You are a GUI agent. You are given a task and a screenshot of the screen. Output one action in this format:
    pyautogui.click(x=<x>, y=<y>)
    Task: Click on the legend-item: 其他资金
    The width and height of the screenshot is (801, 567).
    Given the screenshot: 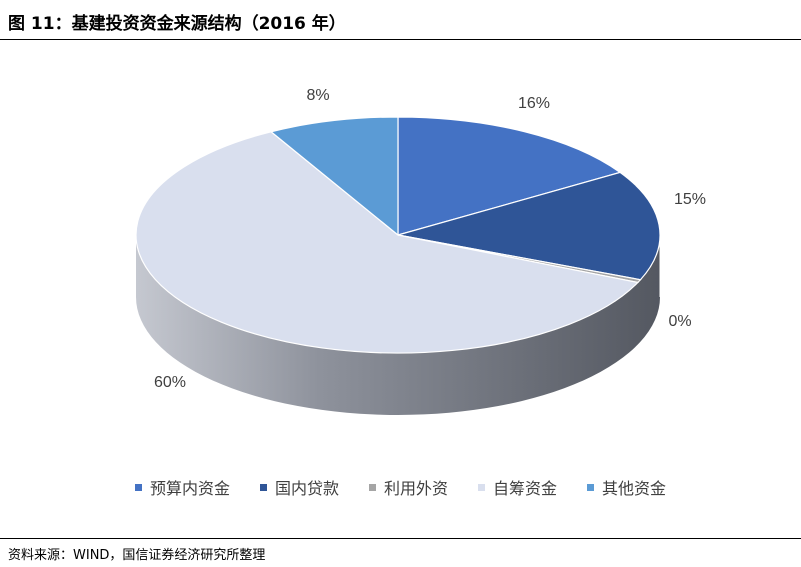 What is the action you would take?
    pyautogui.click(x=626, y=487)
    